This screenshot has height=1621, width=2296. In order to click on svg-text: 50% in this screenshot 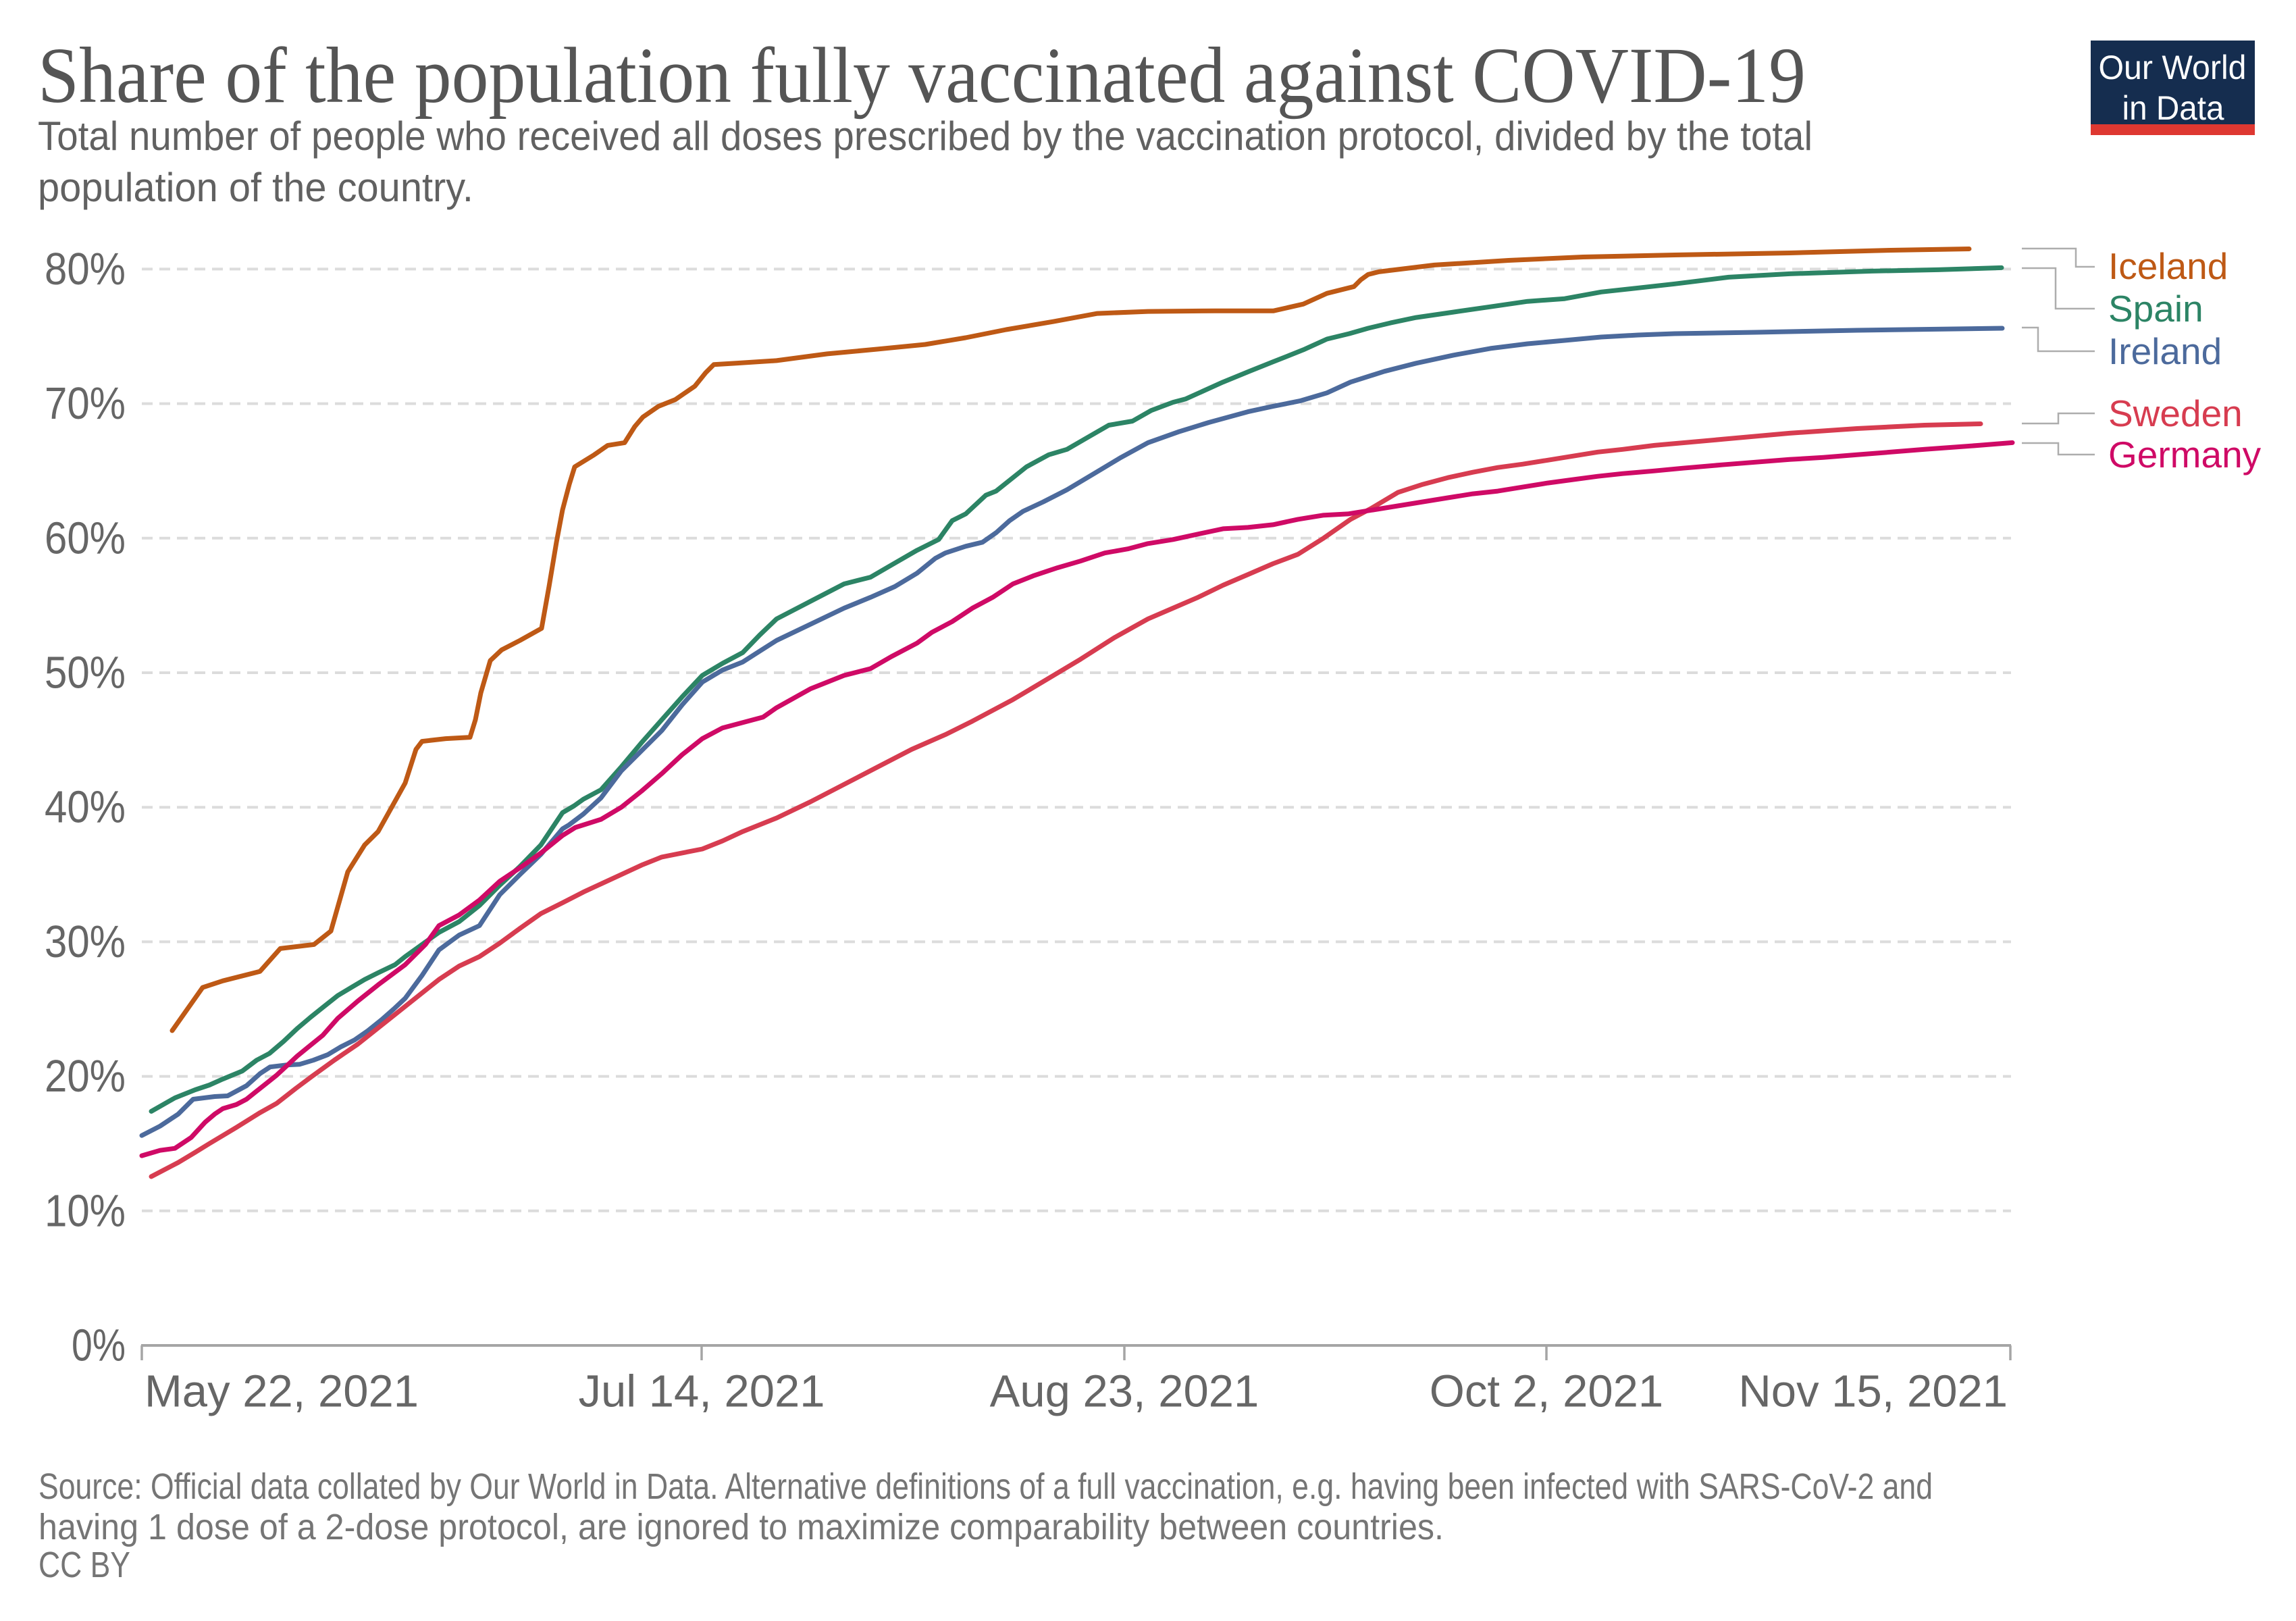, I will do `click(85, 673)`.